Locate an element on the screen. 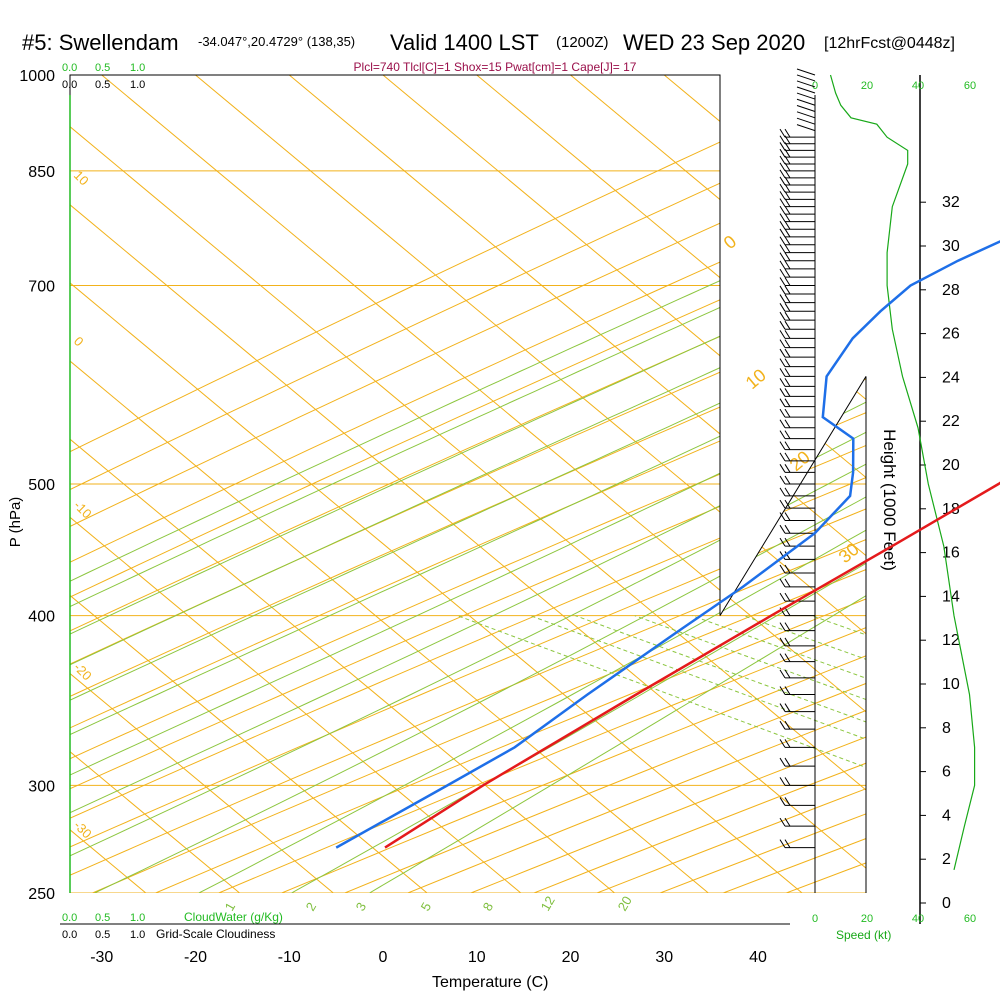 This screenshot has width=1000, height=1000. temperature-tick-label: 30 is located at coordinates (664, 957).